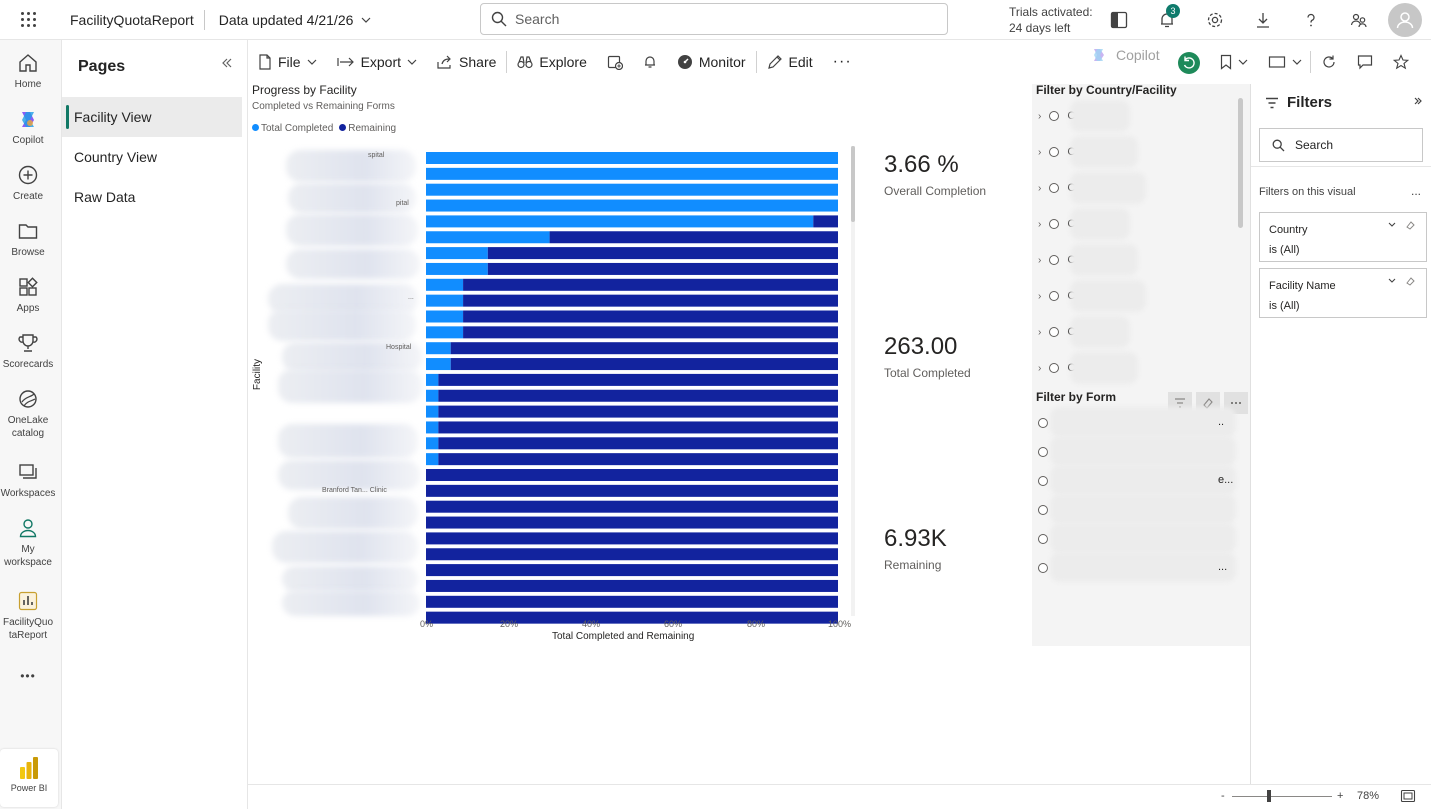  Describe the element at coordinates (28, 295) in the screenshot. I see `nav-apps: Apps` at that location.